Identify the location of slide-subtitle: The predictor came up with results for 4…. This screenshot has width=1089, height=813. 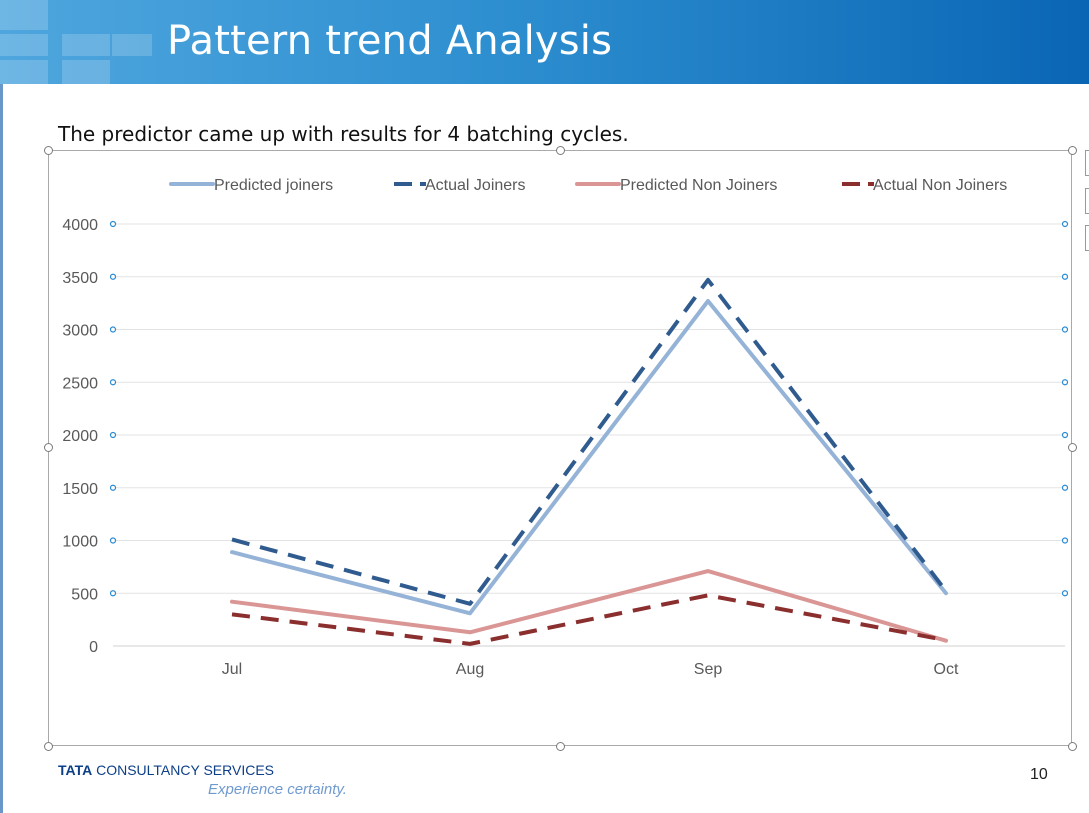
(343, 134).